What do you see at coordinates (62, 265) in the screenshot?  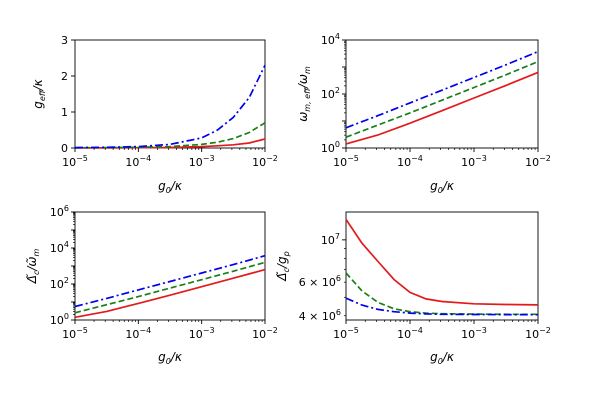 I see `panel-bottom-left-y-ticks: 10⁰ 10² 10⁴ 10⁶` at bounding box center [62, 265].